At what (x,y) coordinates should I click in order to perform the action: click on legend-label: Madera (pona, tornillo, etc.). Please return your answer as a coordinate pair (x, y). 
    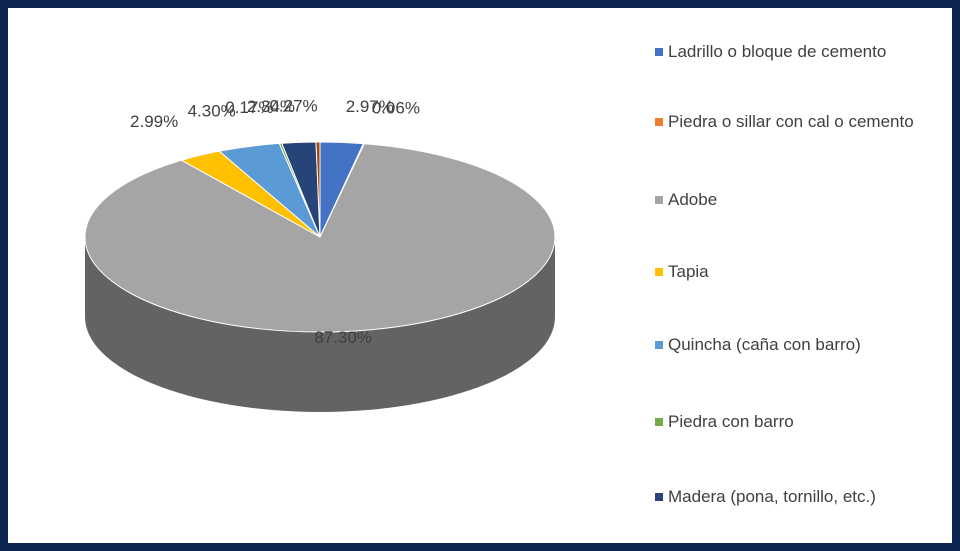
    Looking at the image, I should click on (772, 496).